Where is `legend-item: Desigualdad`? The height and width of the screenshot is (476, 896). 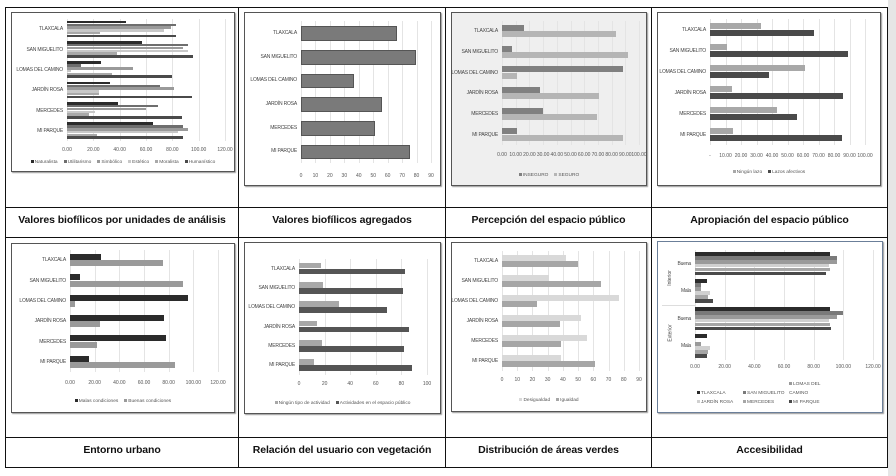
legend-item: Desigualdad is located at coordinates (534, 400).